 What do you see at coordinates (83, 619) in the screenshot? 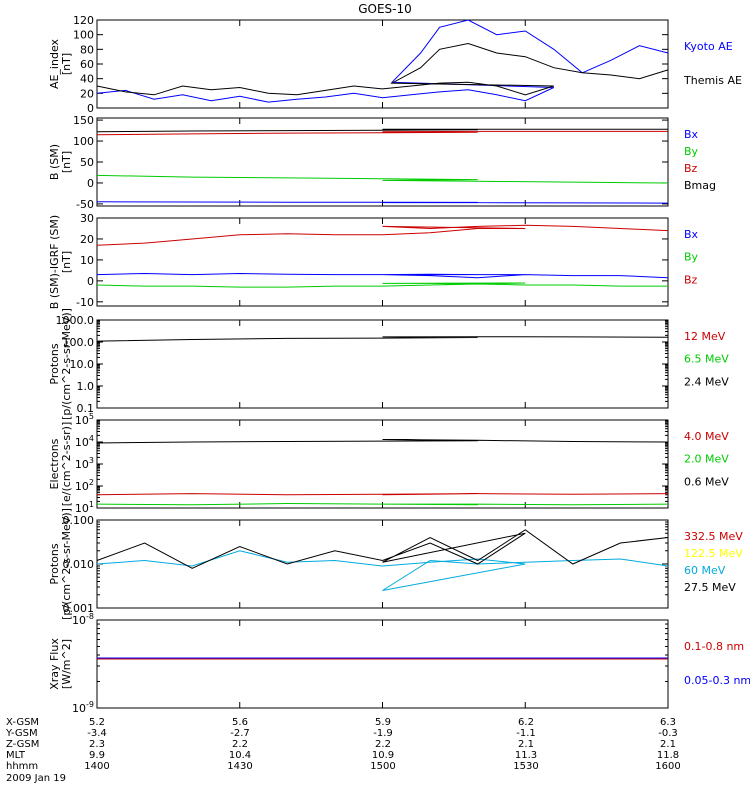
I see `y-tick-label: 10-8` at bounding box center [83, 619].